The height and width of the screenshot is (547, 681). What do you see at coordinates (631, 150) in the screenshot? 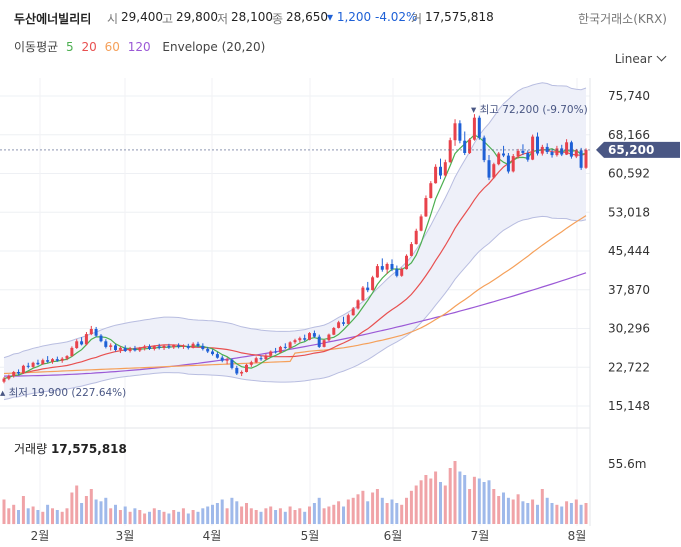
I see `current-price-label: 65,200` at bounding box center [631, 150].